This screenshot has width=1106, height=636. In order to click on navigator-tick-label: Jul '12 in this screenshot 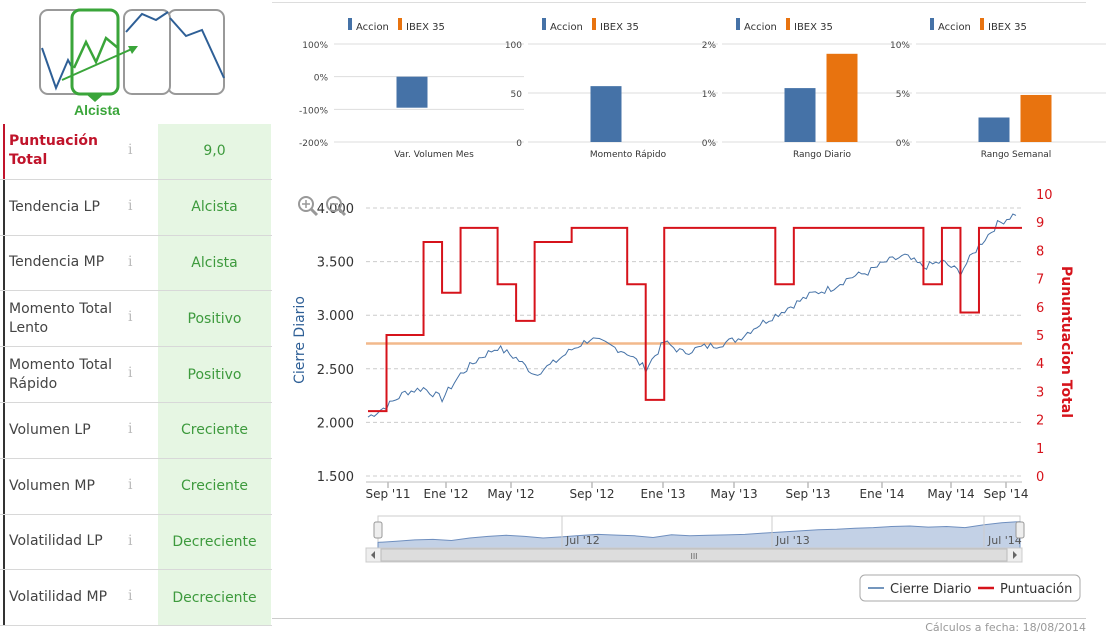, I will do `click(582, 540)`.